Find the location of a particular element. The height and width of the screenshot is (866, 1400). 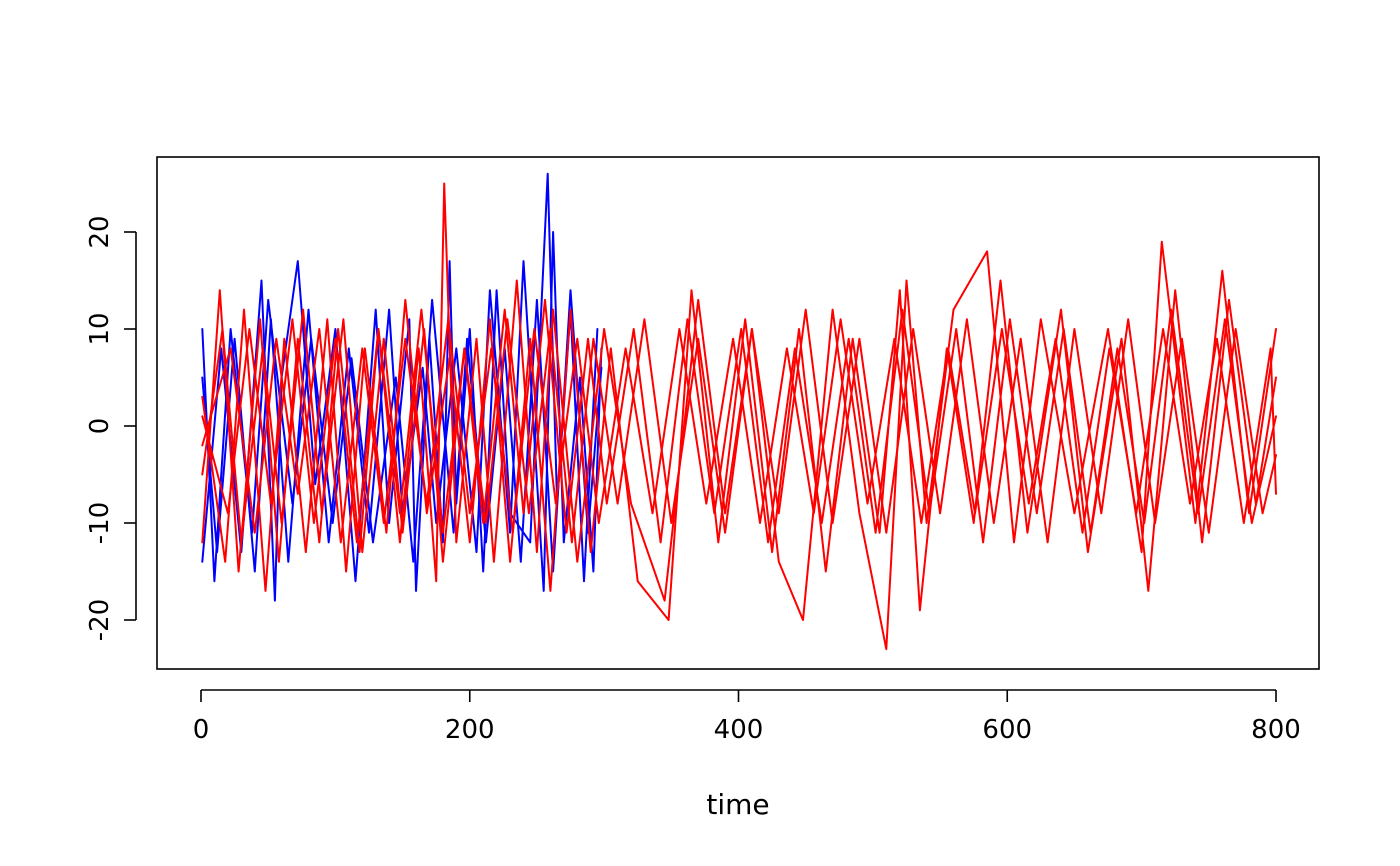

y-tick-label: -10 is located at coordinates (100, 523).